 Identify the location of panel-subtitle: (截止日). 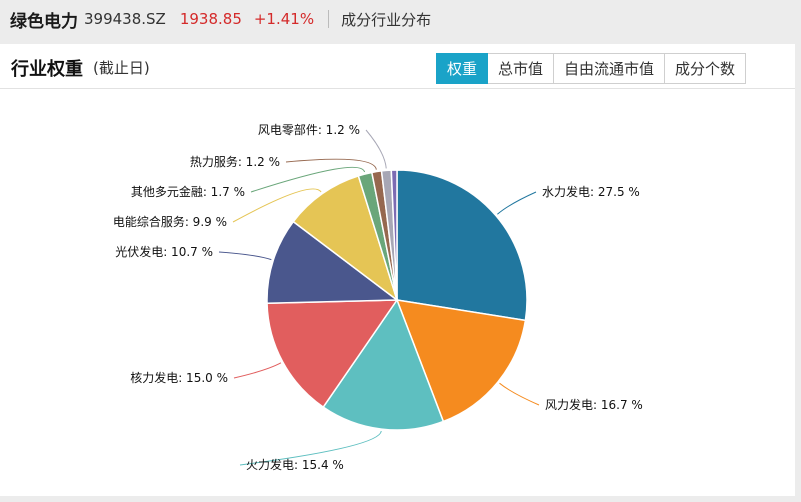
(121, 68).